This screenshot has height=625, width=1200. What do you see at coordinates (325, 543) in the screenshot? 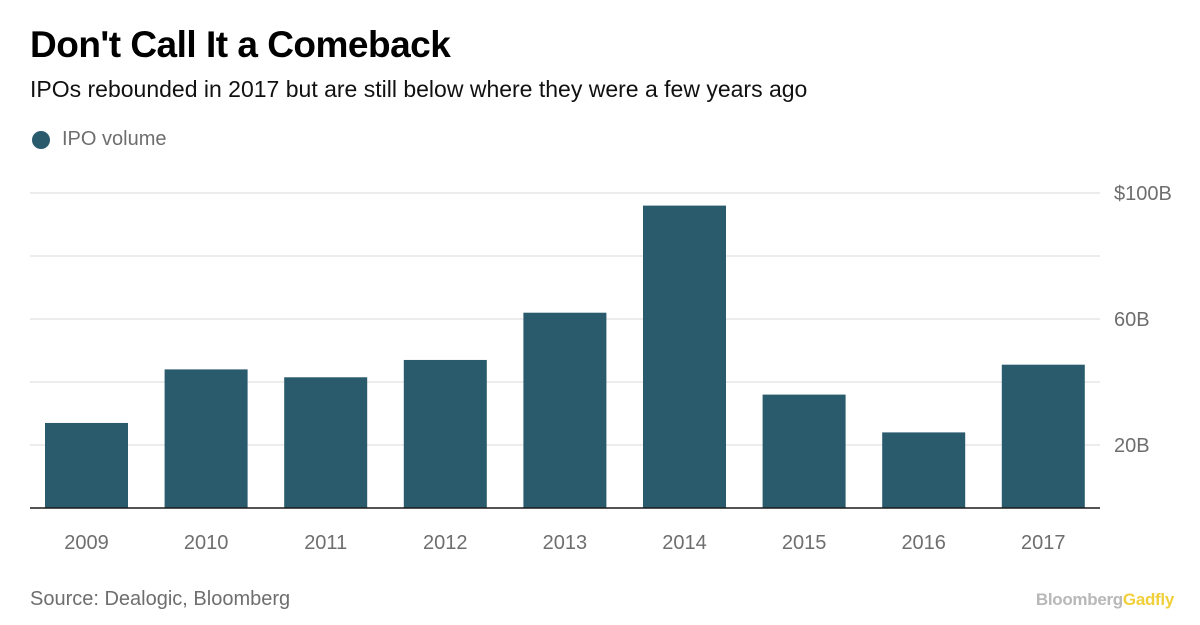
I see `x-tick-label: 2011` at bounding box center [325, 543].